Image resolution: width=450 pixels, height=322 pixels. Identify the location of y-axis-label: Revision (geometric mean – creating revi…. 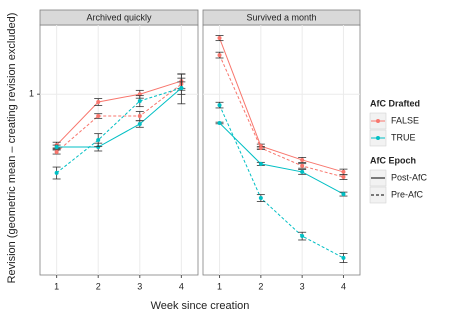
(12, 148).